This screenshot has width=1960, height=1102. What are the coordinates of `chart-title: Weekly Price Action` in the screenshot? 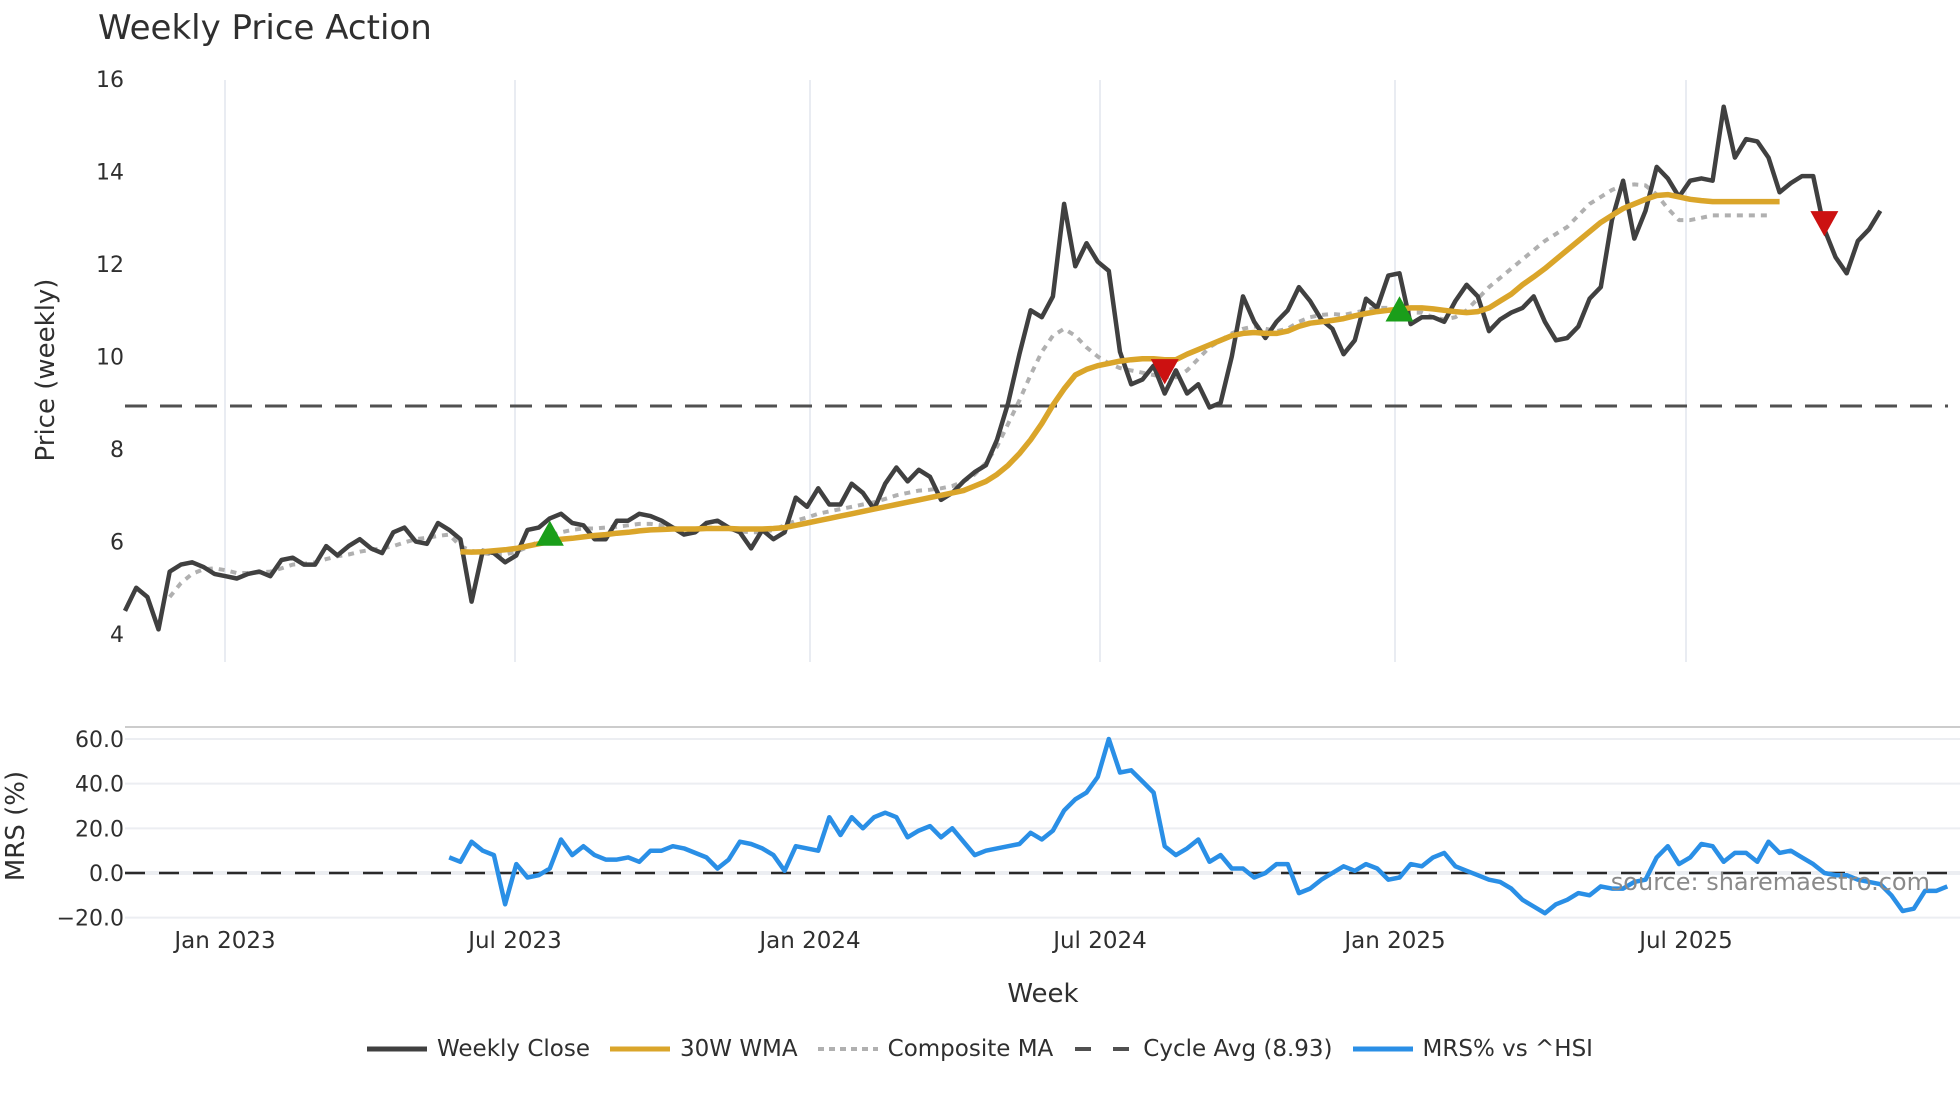 It's located at (265, 28).